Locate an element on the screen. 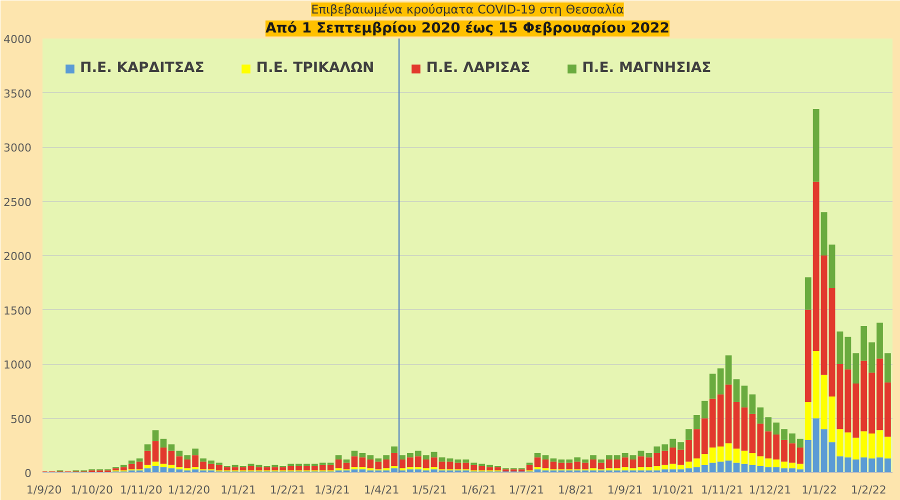  y-tick-label: 1000 is located at coordinates (18, 365).